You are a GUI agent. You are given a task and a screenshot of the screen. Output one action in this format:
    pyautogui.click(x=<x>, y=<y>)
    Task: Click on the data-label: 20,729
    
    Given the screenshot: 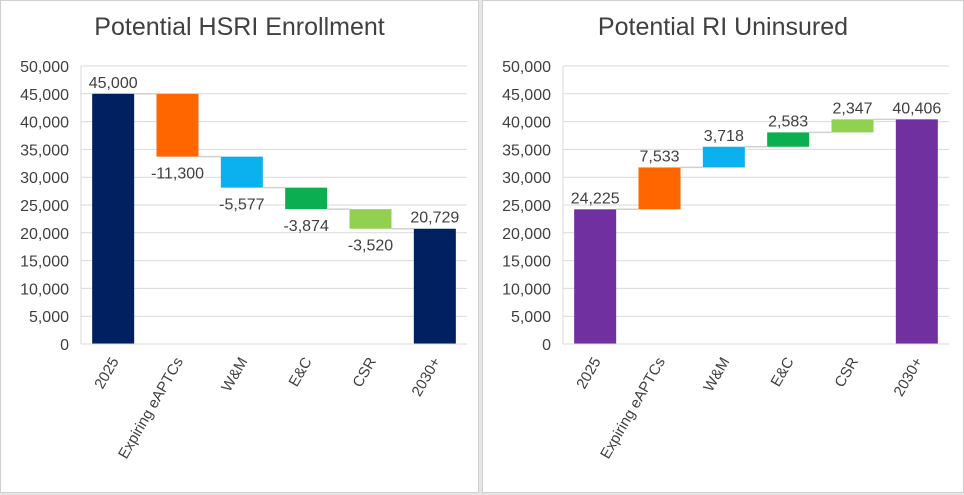 What is the action you would take?
    pyautogui.click(x=434, y=218)
    